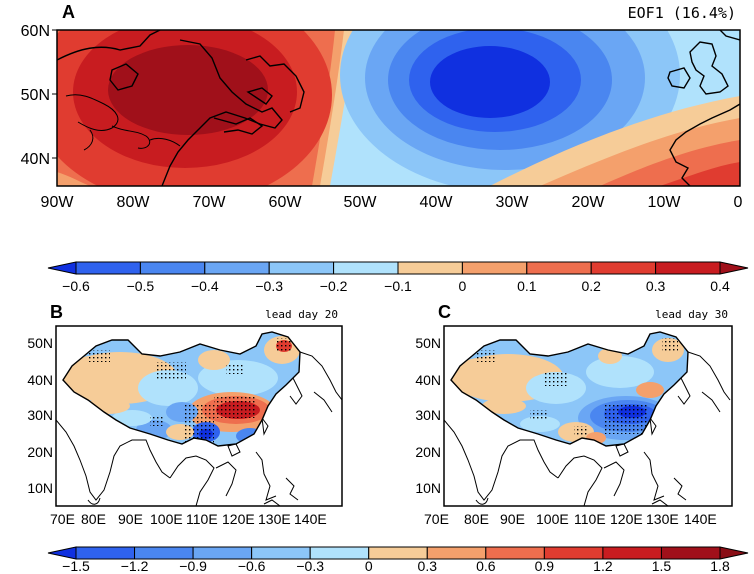 The height and width of the screenshot is (574, 754). I want to click on lat-label-c-20n: 20N, so click(428, 452).